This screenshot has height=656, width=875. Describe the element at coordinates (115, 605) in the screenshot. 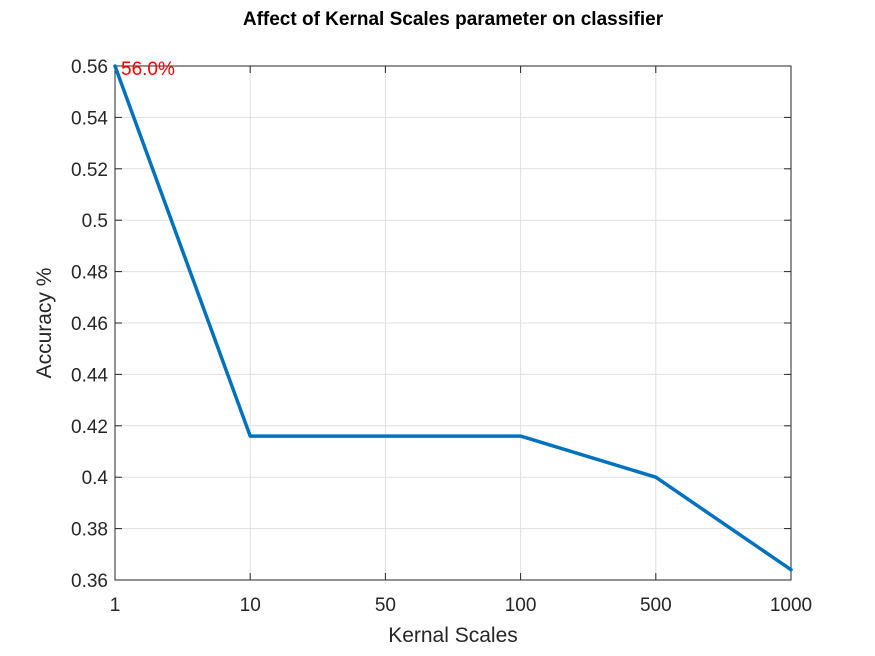

I see `x-tick-label: 1` at that location.